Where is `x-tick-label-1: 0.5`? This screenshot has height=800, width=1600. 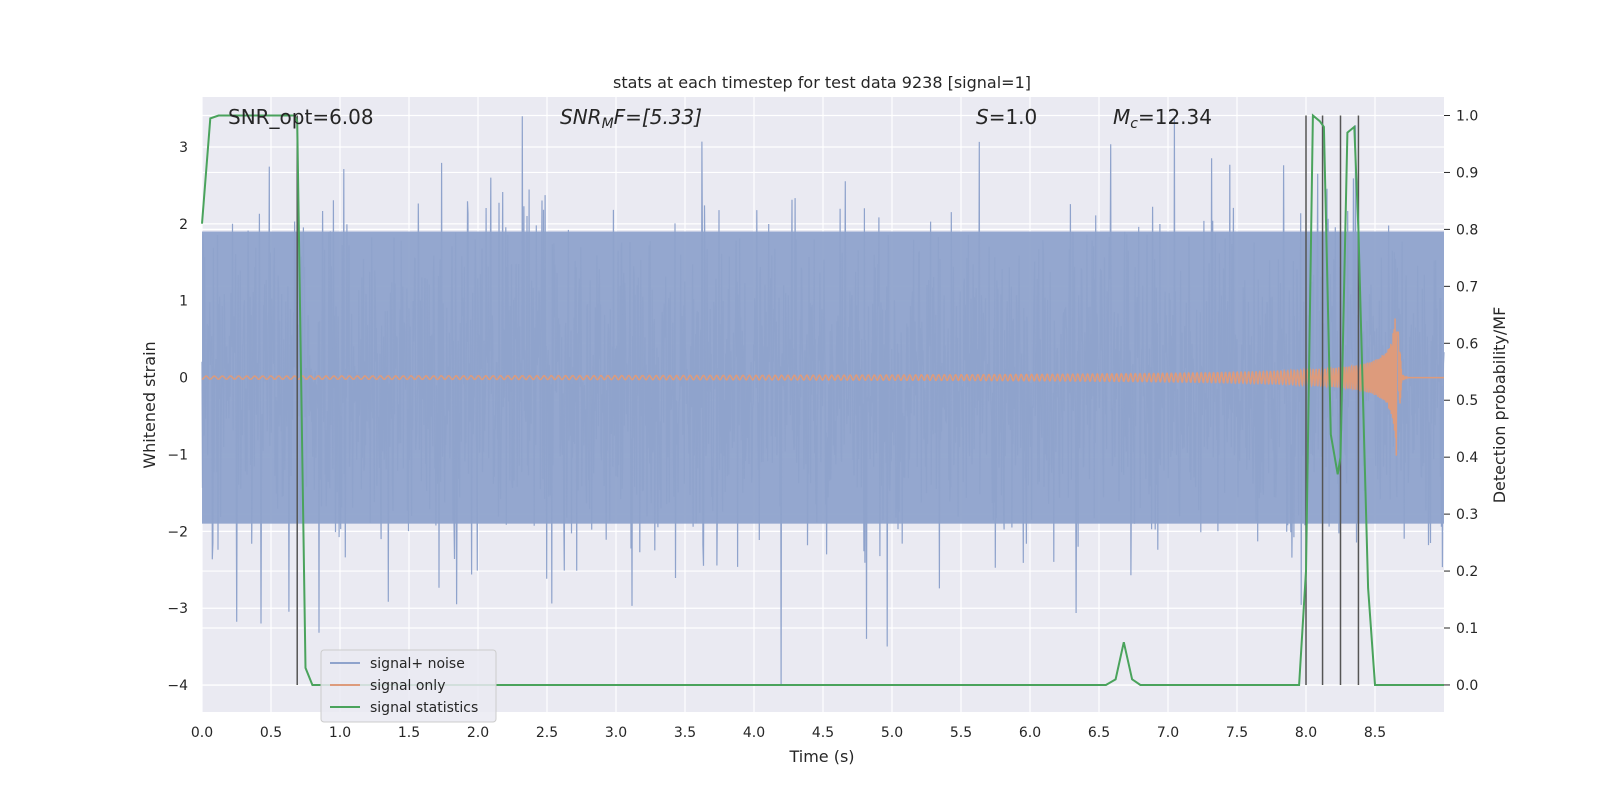 x-tick-label-1: 0.5 is located at coordinates (271, 733).